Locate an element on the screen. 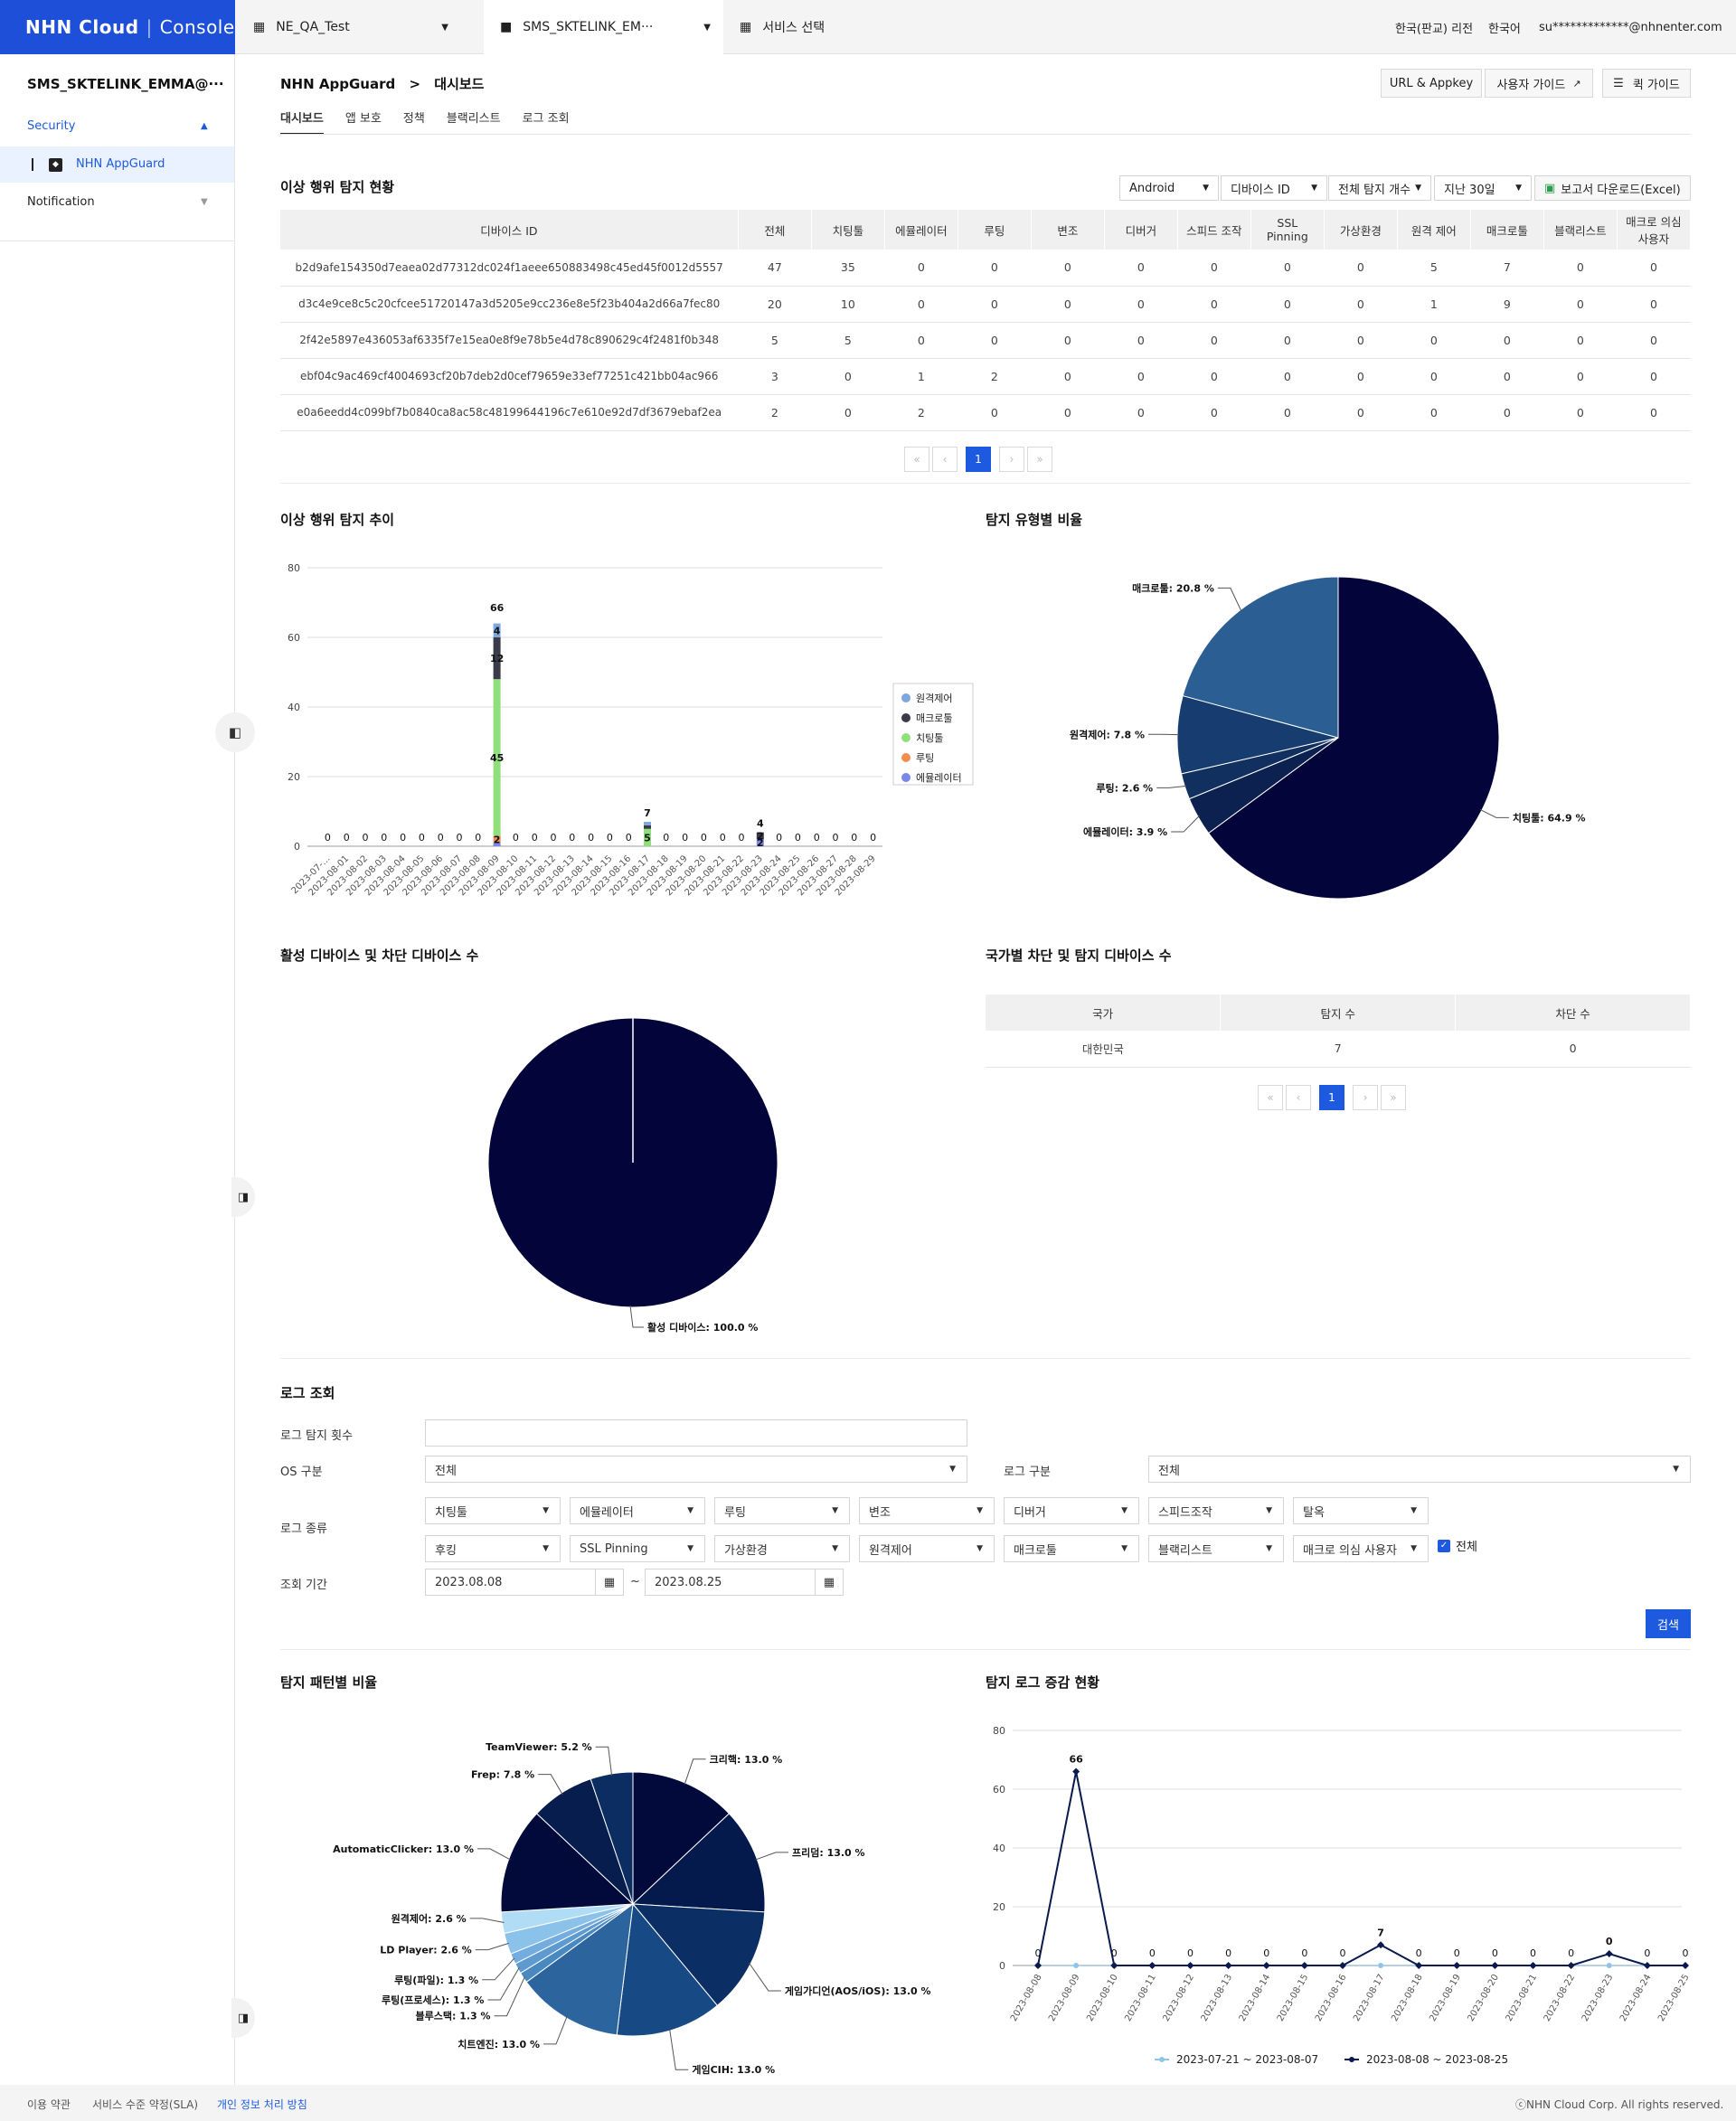 The width and height of the screenshot is (1736, 2121). project-selector: ■ SMS_SKTELINK_EM··· ▼ is located at coordinates (603, 27).